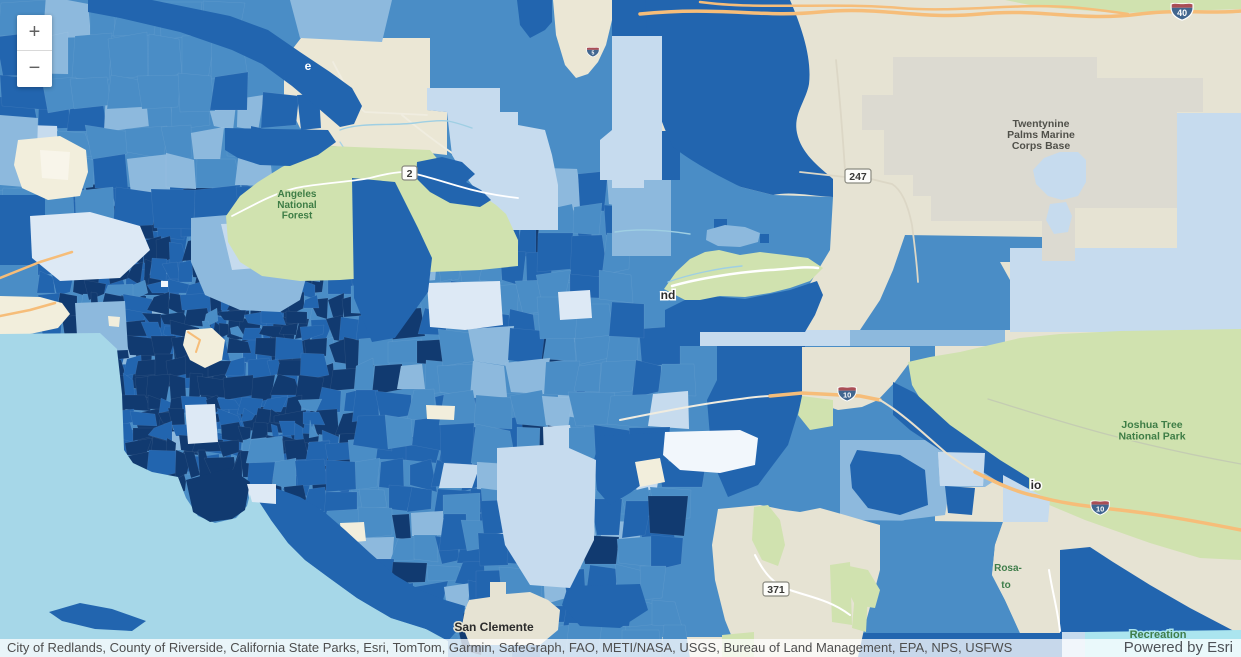 The image size is (1241, 657). What do you see at coordinates (1041, 135) in the screenshot?
I see `svg-text: Palms Marine` at bounding box center [1041, 135].